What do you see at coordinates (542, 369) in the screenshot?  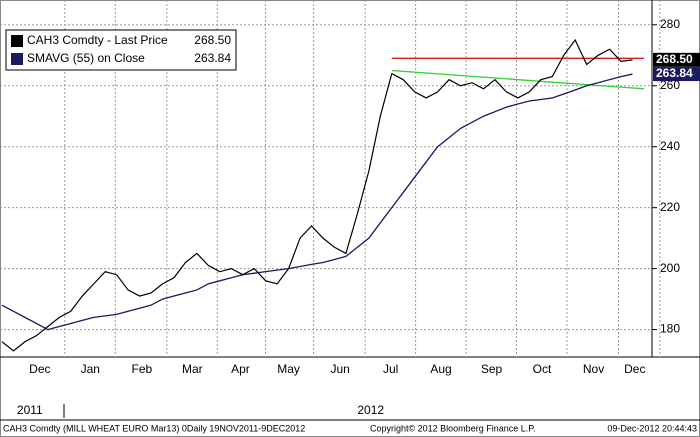 I see `x-tick-label: Oct` at bounding box center [542, 369].